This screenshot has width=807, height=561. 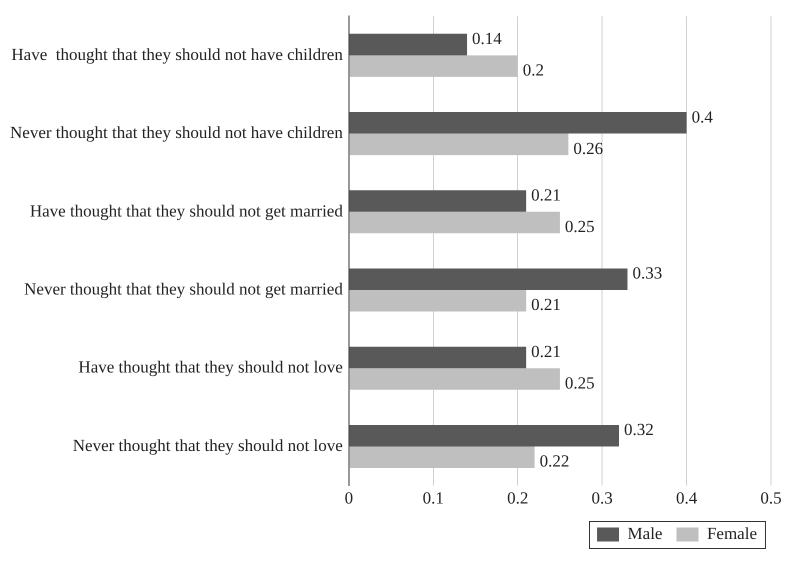 What do you see at coordinates (207, 445) in the screenshot?
I see `y-tick-label: Never thought that they should not love` at bounding box center [207, 445].